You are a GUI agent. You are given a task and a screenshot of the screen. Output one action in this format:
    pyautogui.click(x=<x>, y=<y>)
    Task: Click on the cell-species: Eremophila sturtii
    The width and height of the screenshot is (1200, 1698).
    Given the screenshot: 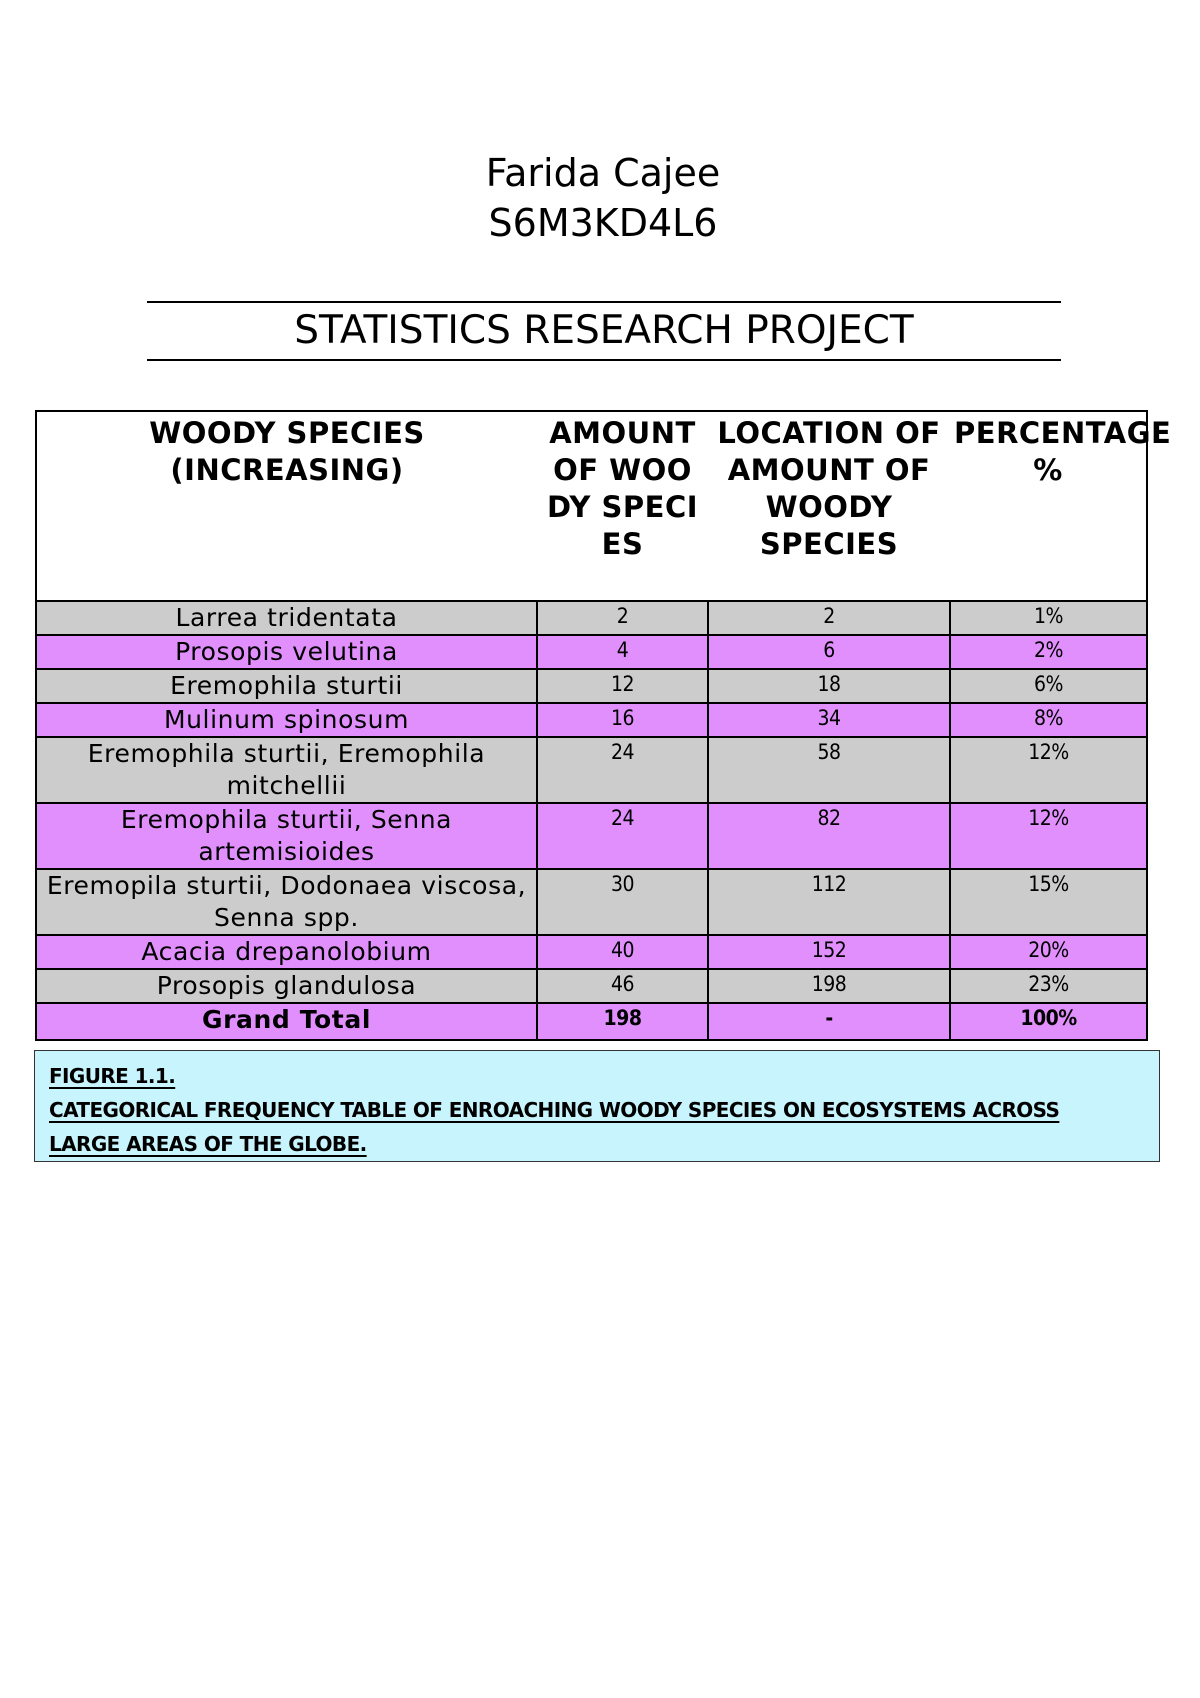 What is the action you would take?
    pyautogui.click(x=286, y=686)
    